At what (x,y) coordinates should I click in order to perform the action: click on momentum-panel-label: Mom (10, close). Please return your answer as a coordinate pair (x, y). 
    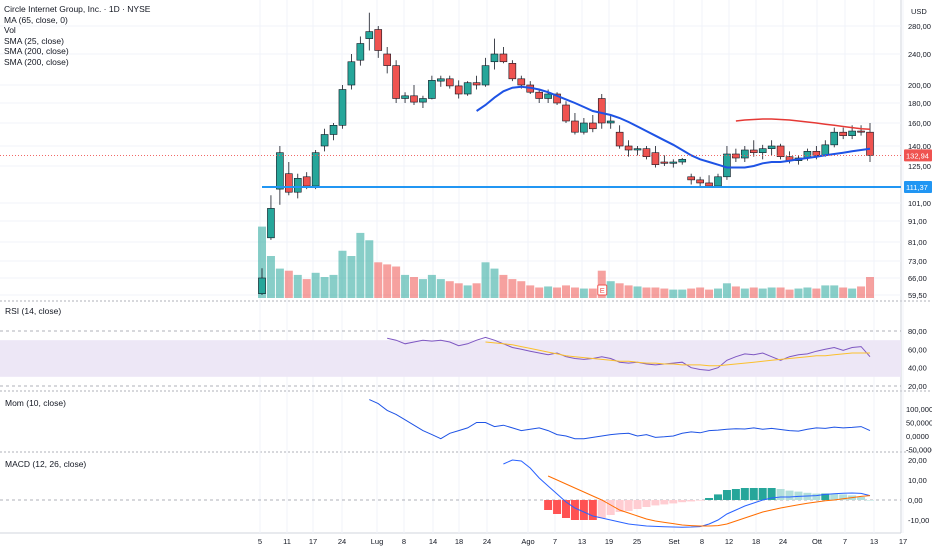
    Looking at the image, I should click on (35, 403).